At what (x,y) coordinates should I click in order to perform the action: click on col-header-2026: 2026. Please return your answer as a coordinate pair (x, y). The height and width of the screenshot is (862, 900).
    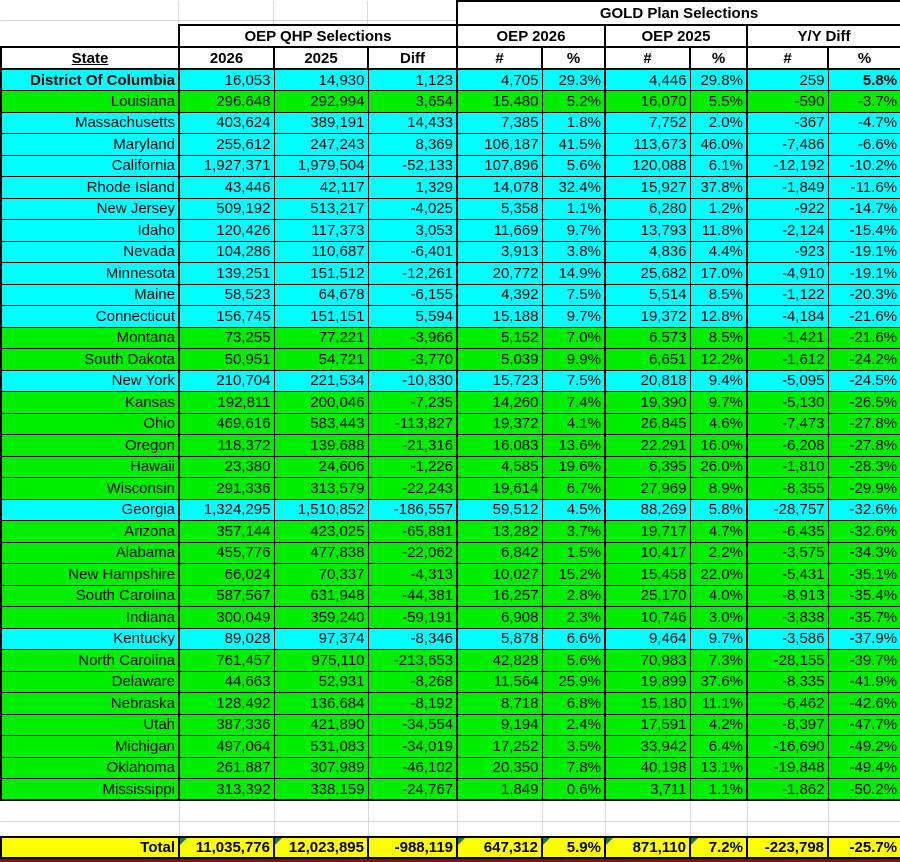
    Looking at the image, I should click on (226, 58).